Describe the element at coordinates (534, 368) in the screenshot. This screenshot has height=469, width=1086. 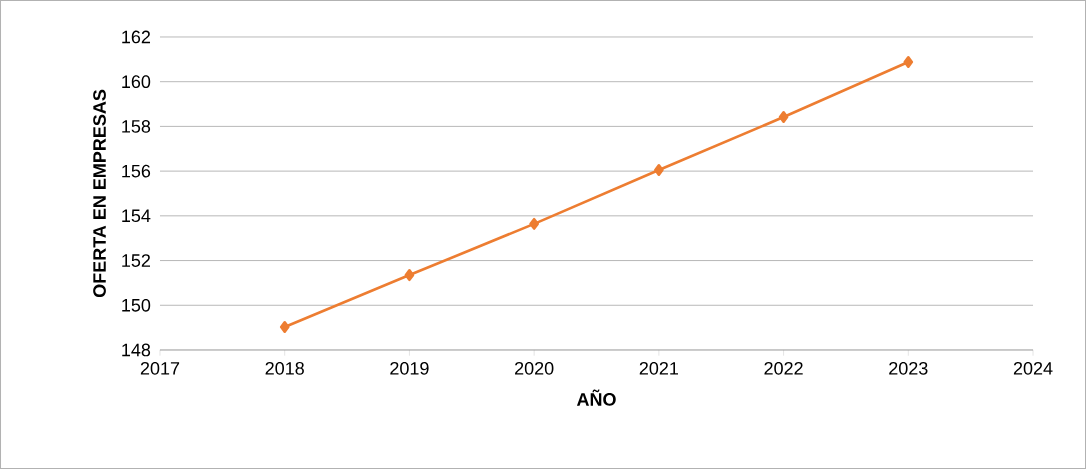
I see `x-tick-label: 2020` at that location.